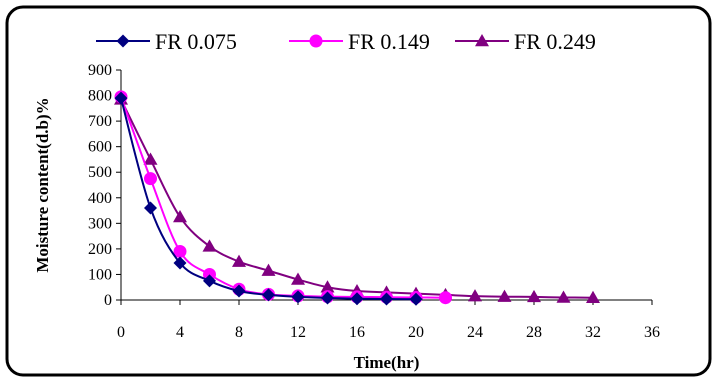  What do you see at coordinates (387, 362) in the screenshot?
I see `x-axis-title: Time(hr)` at bounding box center [387, 362].